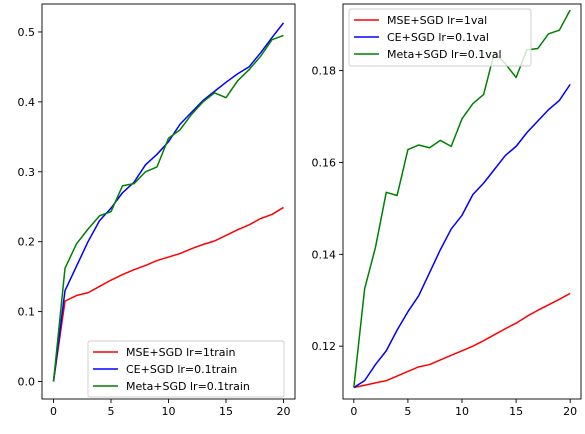 The image size is (585, 434). What do you see at coordinates (444, 54) in the screenshot?
I see `legend-label-2: Meta+SGD lr=0.1val` at bounding box center [444, 54].